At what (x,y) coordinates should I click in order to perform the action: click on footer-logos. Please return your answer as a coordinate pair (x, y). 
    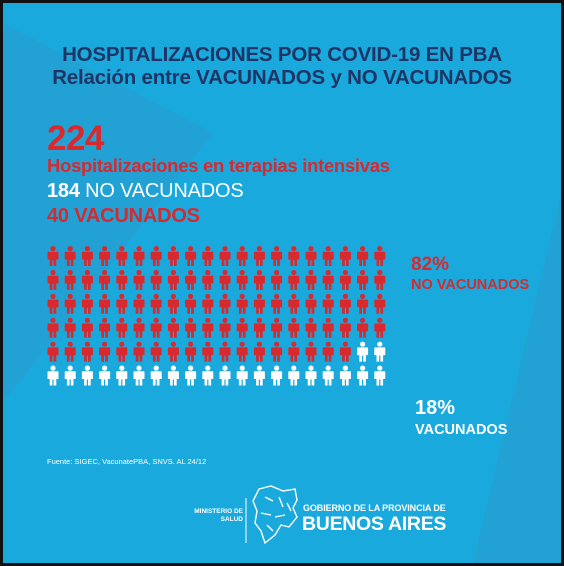
    Looking at the image, I should click on (271, 515).